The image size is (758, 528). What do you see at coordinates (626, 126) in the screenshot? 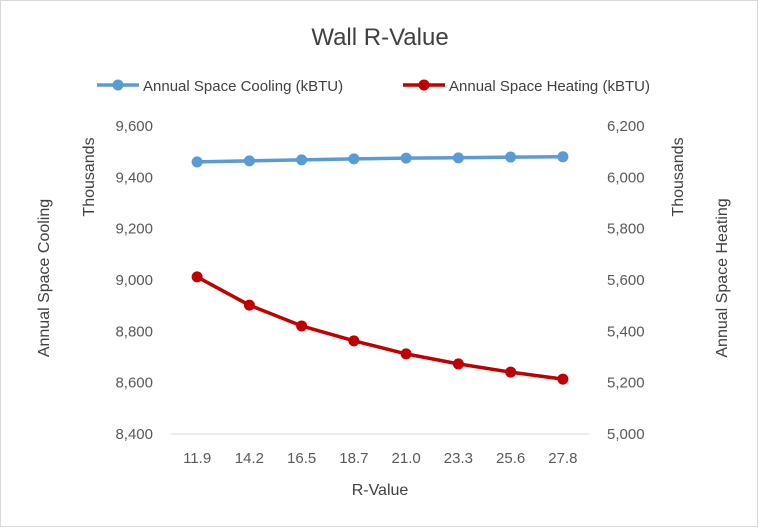
I see `right-axis-tick-label: 6,200` at bounding box center [626, 126].